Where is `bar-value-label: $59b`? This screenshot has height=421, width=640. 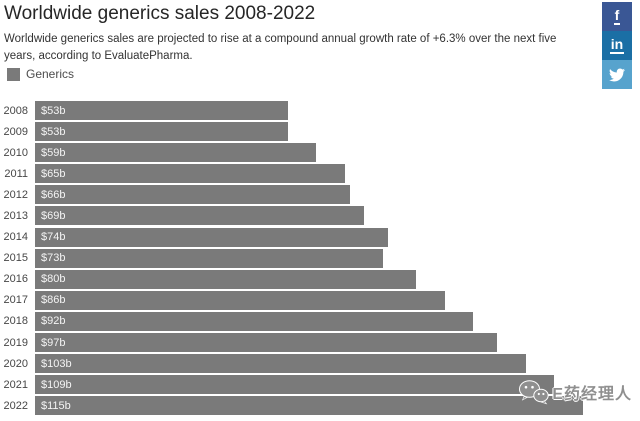
bar-value-label: $59b is located at coordinates (53, 152).